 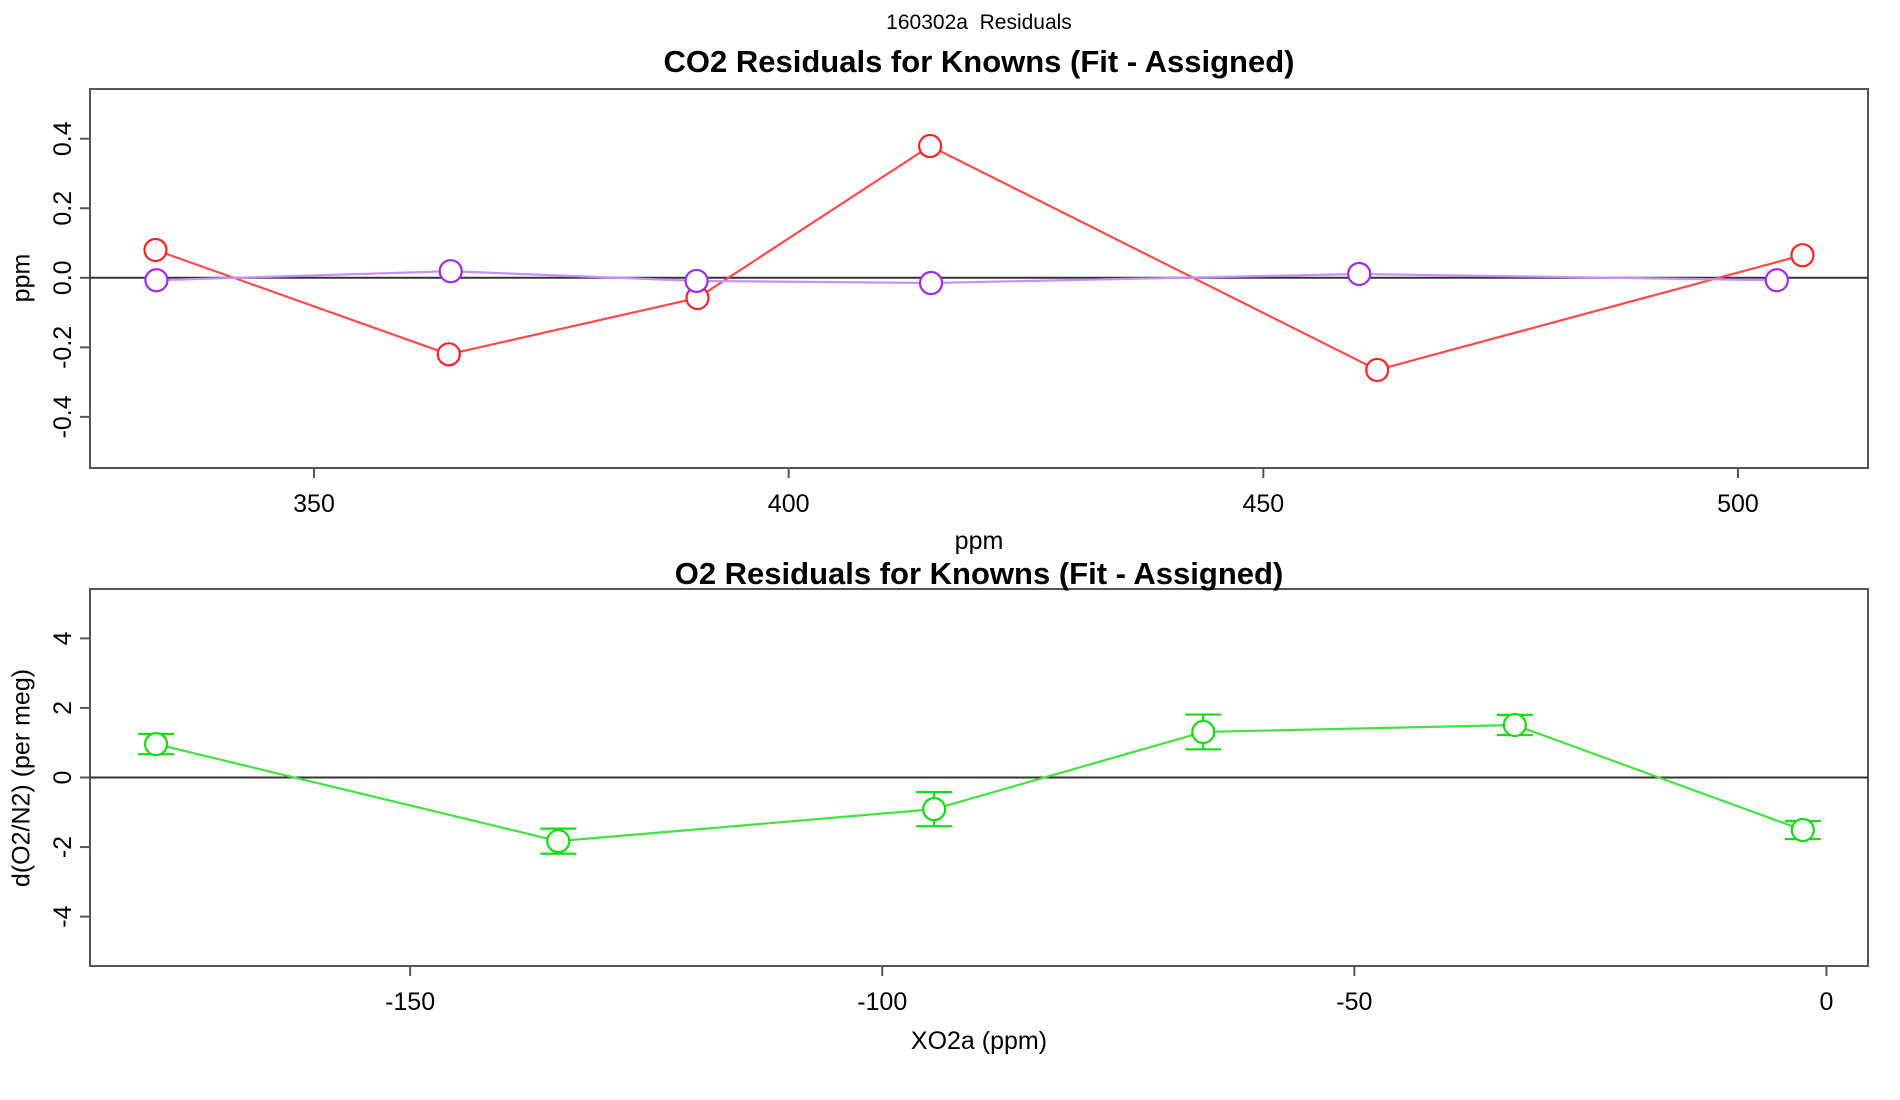 I want to click on co2-xaxis-label: ppm, so click(x=979, y=541).